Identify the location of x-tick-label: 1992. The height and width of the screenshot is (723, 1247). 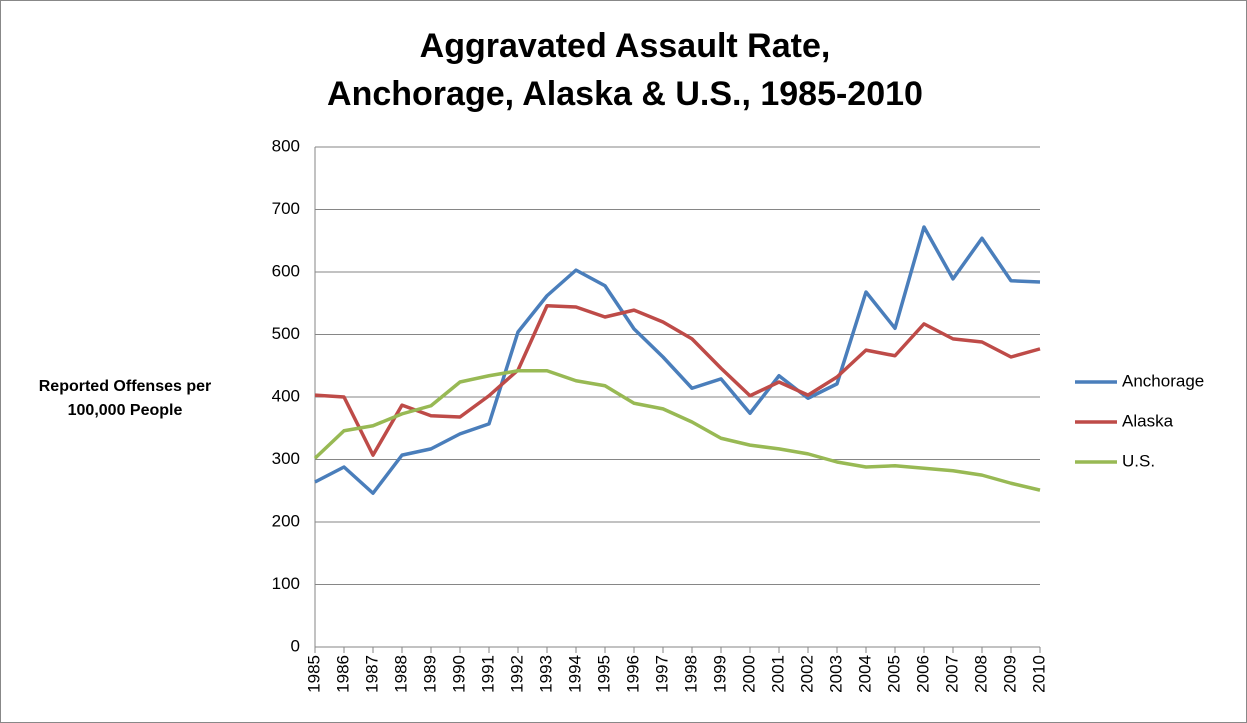
(516, 674).